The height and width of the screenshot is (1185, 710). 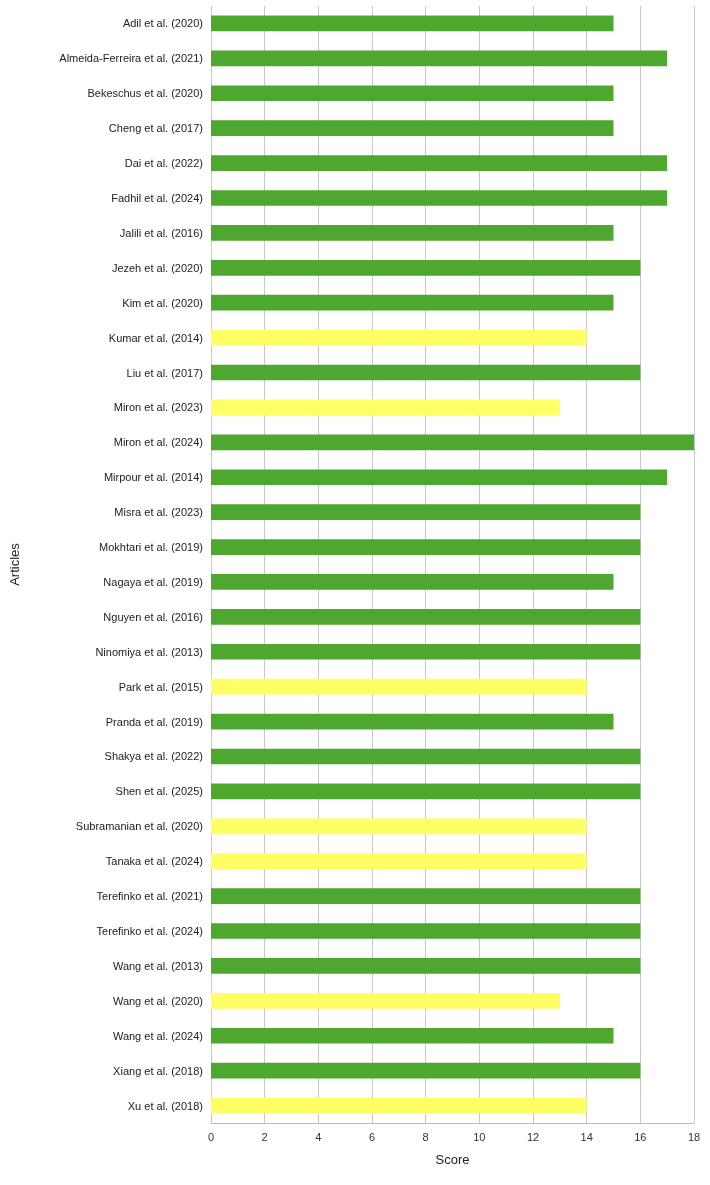 What do you see at coordinates (157, 267) in the screenshot?
I see `y-tick-label: Jezeh et al. (2020)` at bounding box center [157, 267].